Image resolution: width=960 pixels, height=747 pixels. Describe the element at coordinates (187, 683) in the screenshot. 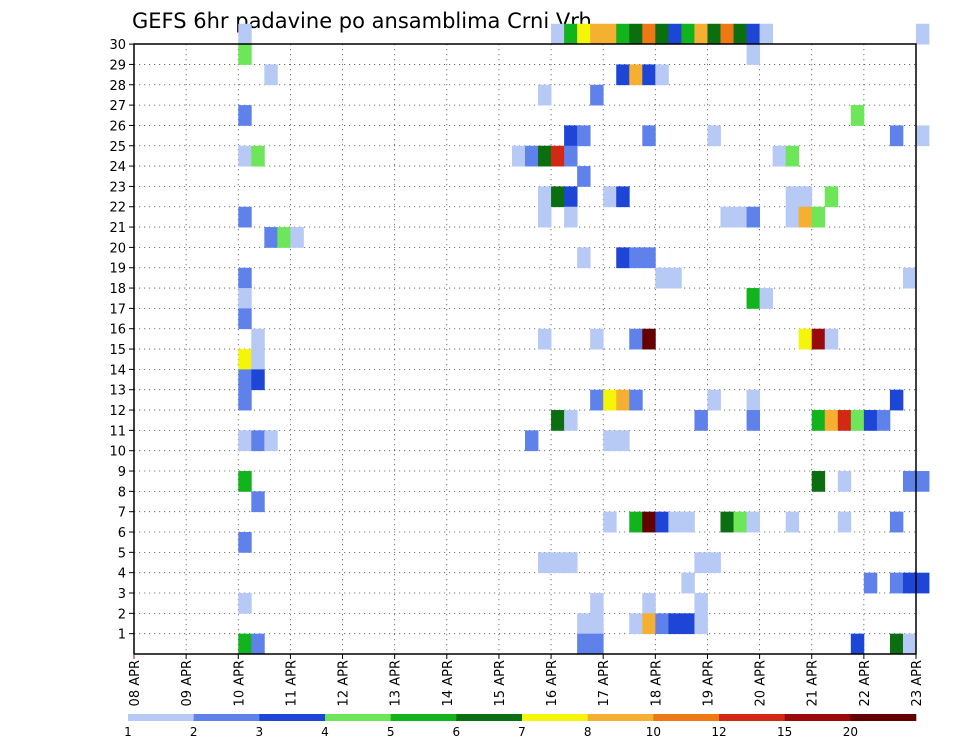

I see `x-tick-label: 09 APR` at that location.